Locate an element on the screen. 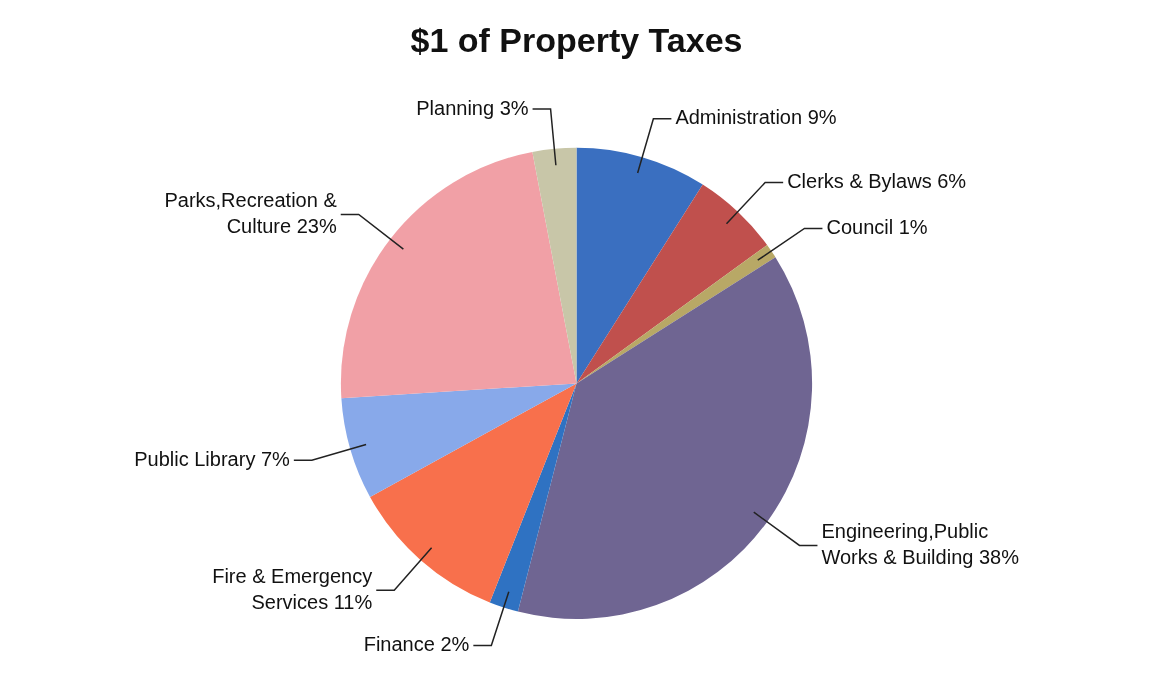 The width and height of the screenshot is (1153, 694). slice-label: Clerks & Bylaws 6% is located at coordinates (877, 181).